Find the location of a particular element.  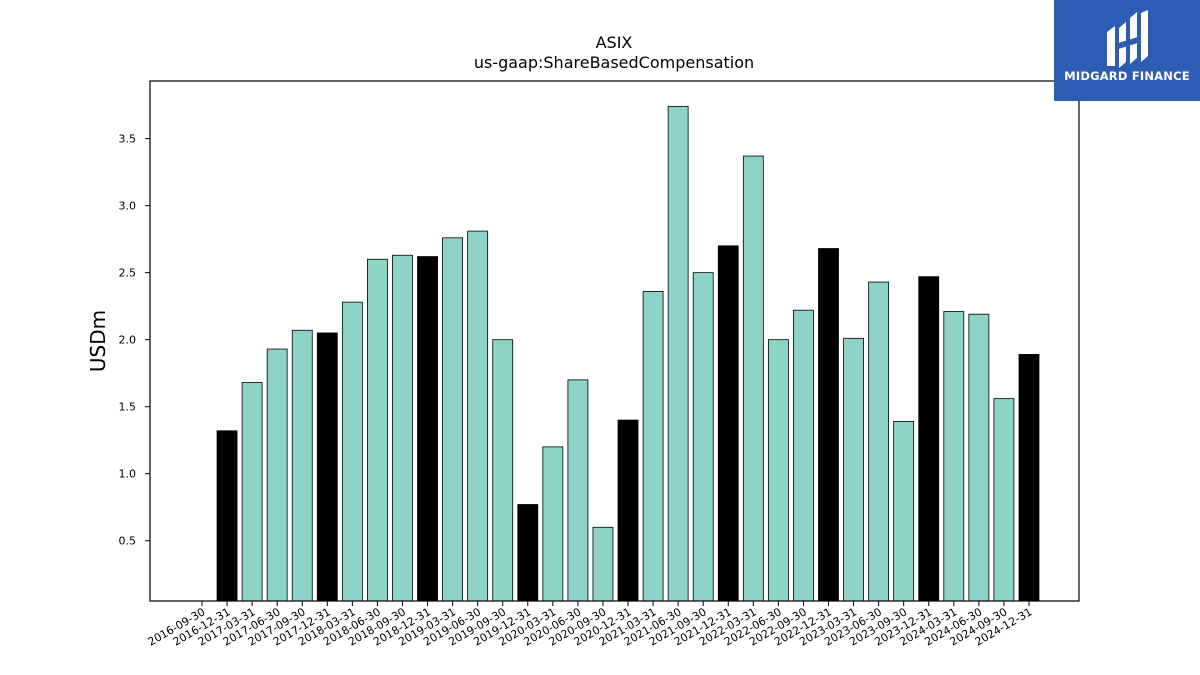

y-tick-label: 1.5 is located at coordinates (128, 407).